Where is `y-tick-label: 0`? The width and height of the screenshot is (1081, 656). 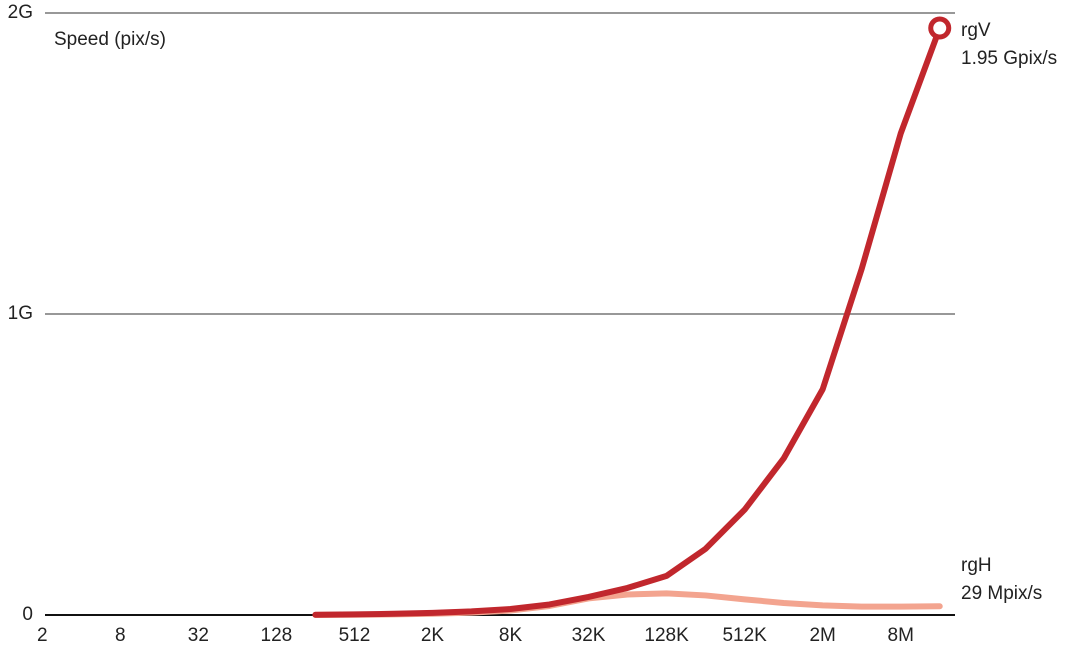 y-tick-label: 0 is located at coordinates (27, 614).